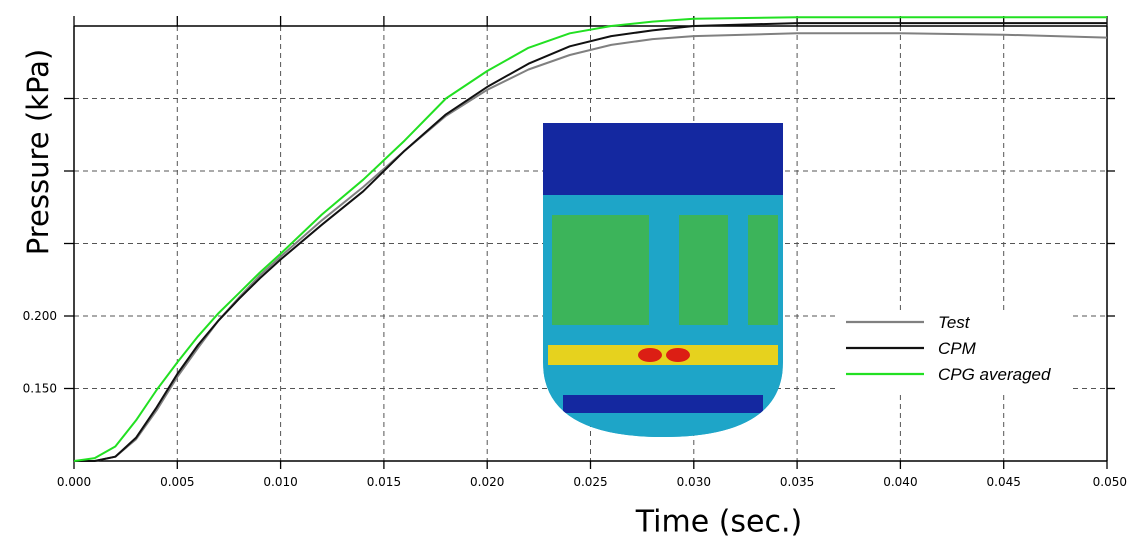 The width and height of the screenshot is (1129, 547). I want to click on legend-label-test: Test, so click(954, 322).